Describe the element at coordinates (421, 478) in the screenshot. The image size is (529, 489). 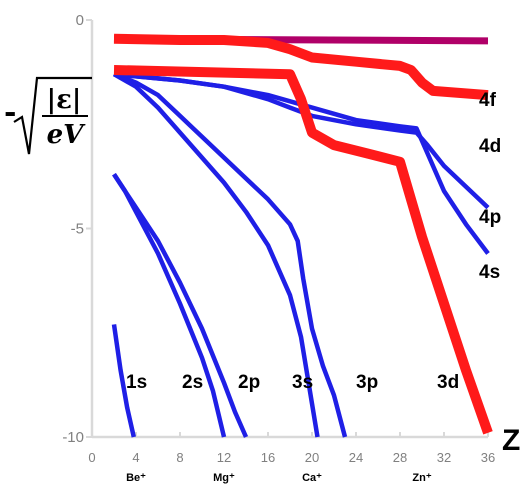
I see `element-label: Zn⁺` at that location.